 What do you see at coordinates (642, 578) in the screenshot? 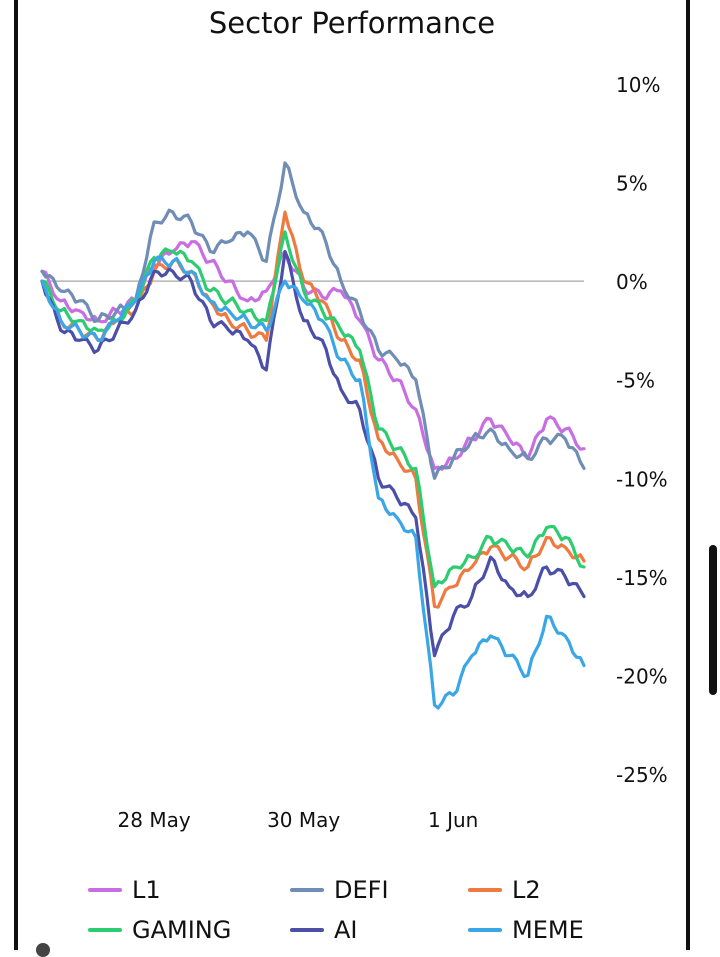
I see `y-tick-label: -15%` at bounding box center [642, 578].